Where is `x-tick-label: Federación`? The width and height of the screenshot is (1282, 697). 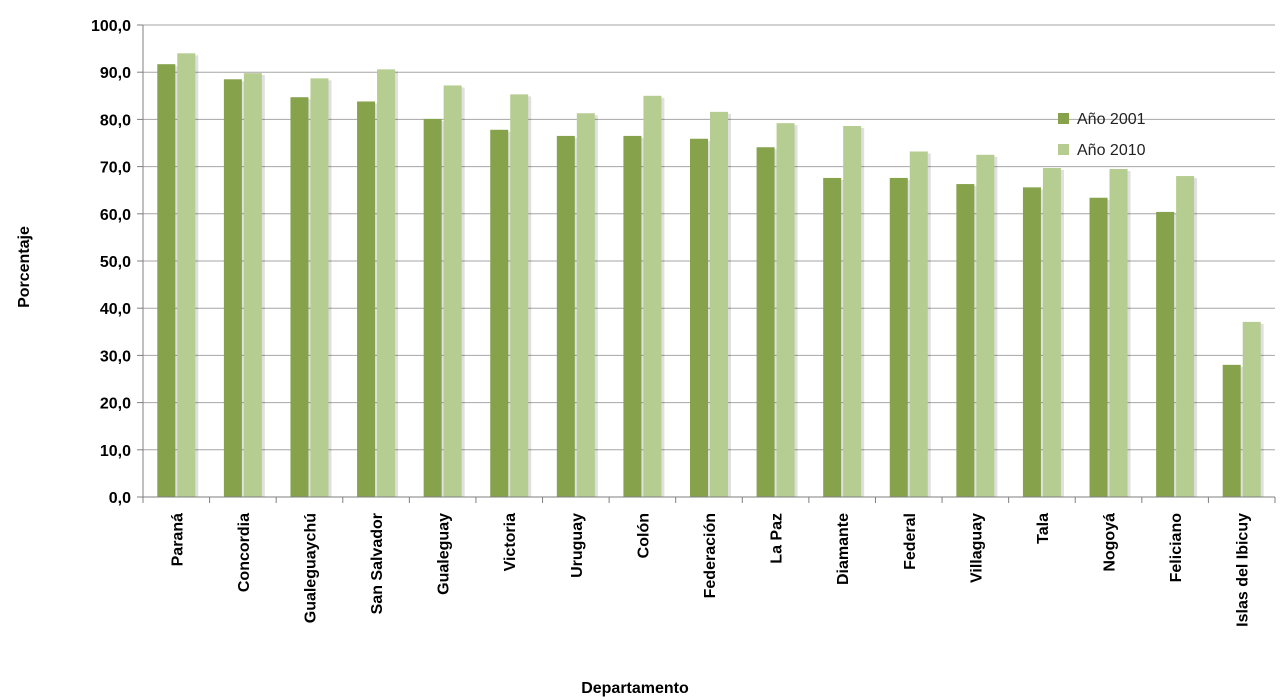 x-tick-label: Federación is located at coordinates (710, 555).